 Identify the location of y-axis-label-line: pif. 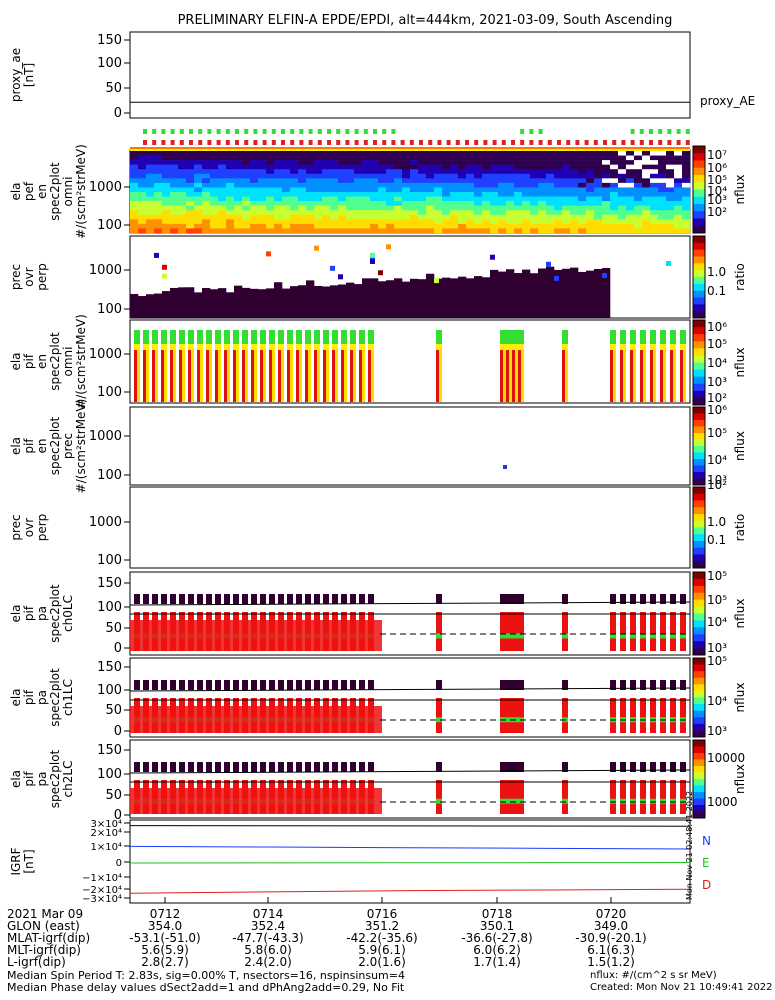
(29, 446).